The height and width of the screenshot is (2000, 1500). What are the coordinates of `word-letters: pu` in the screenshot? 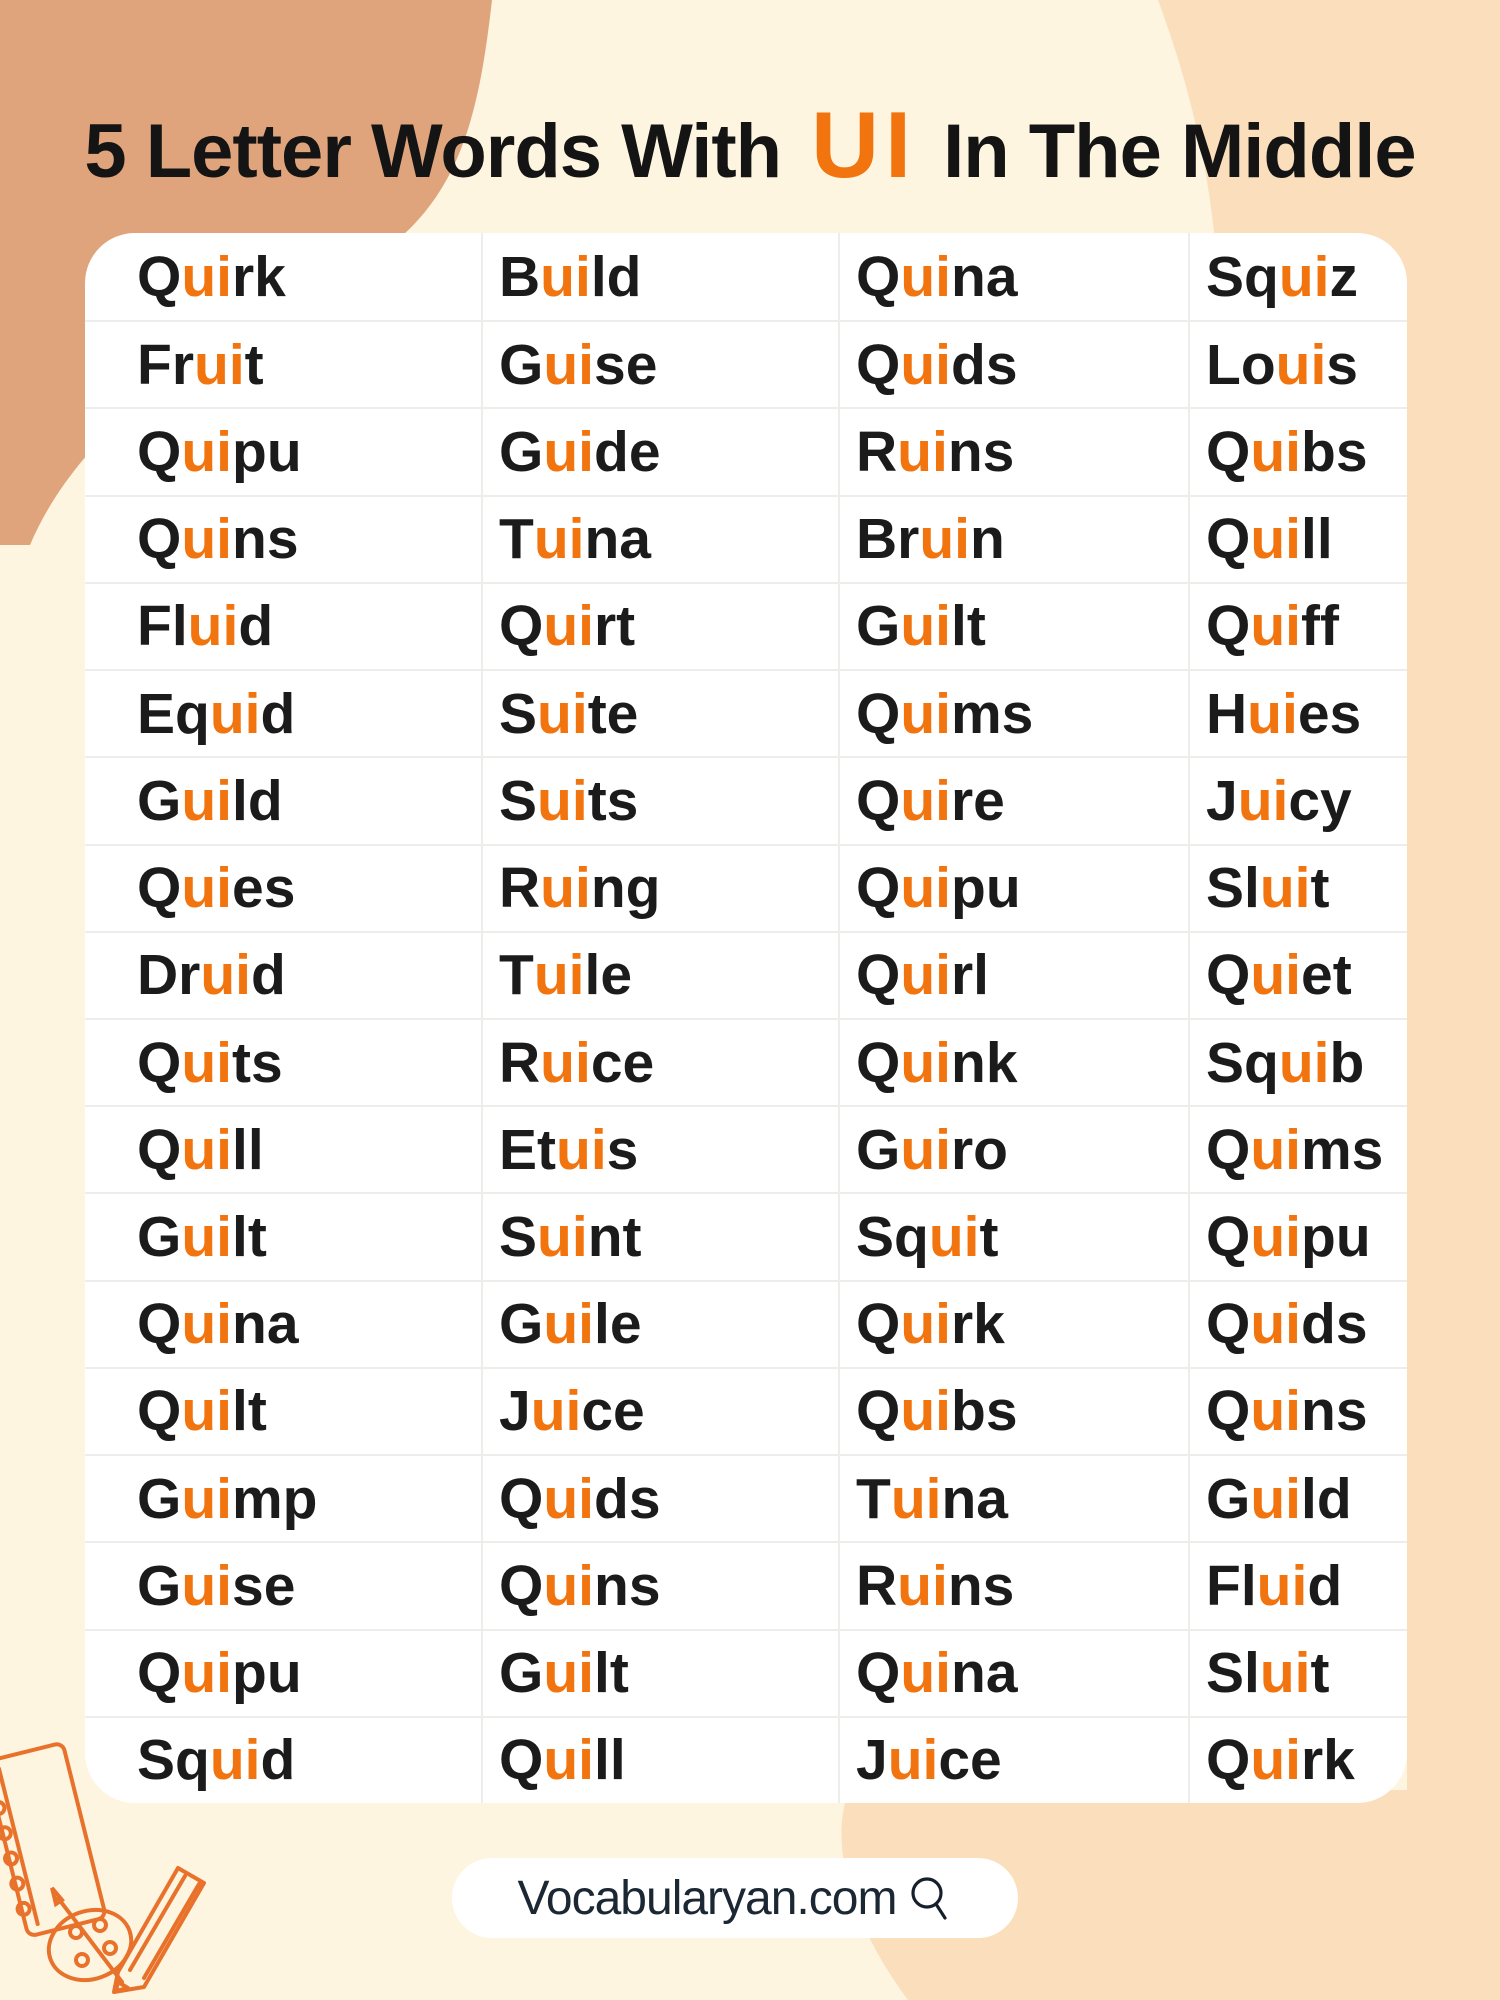 It's located at (1336, 1237).